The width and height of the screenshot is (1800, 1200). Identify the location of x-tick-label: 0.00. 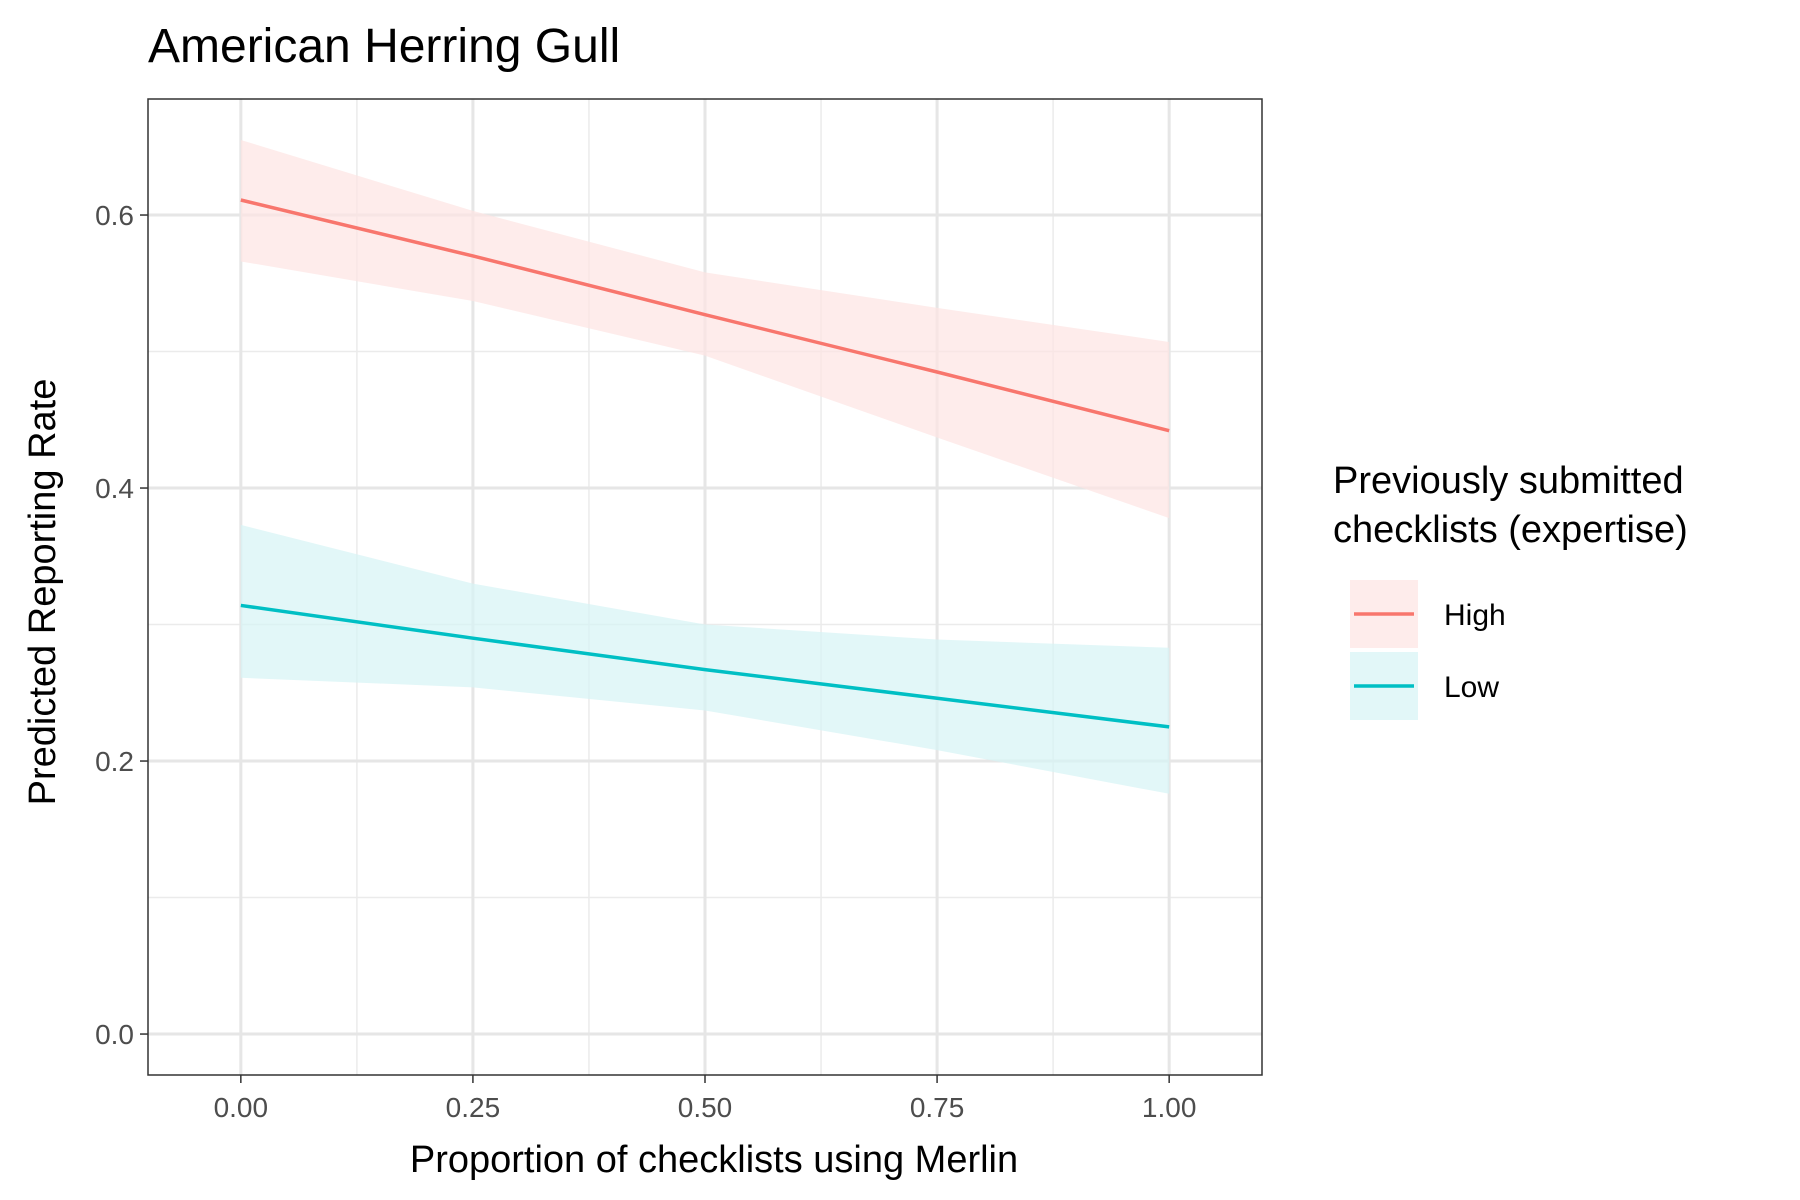
(241, 1107).